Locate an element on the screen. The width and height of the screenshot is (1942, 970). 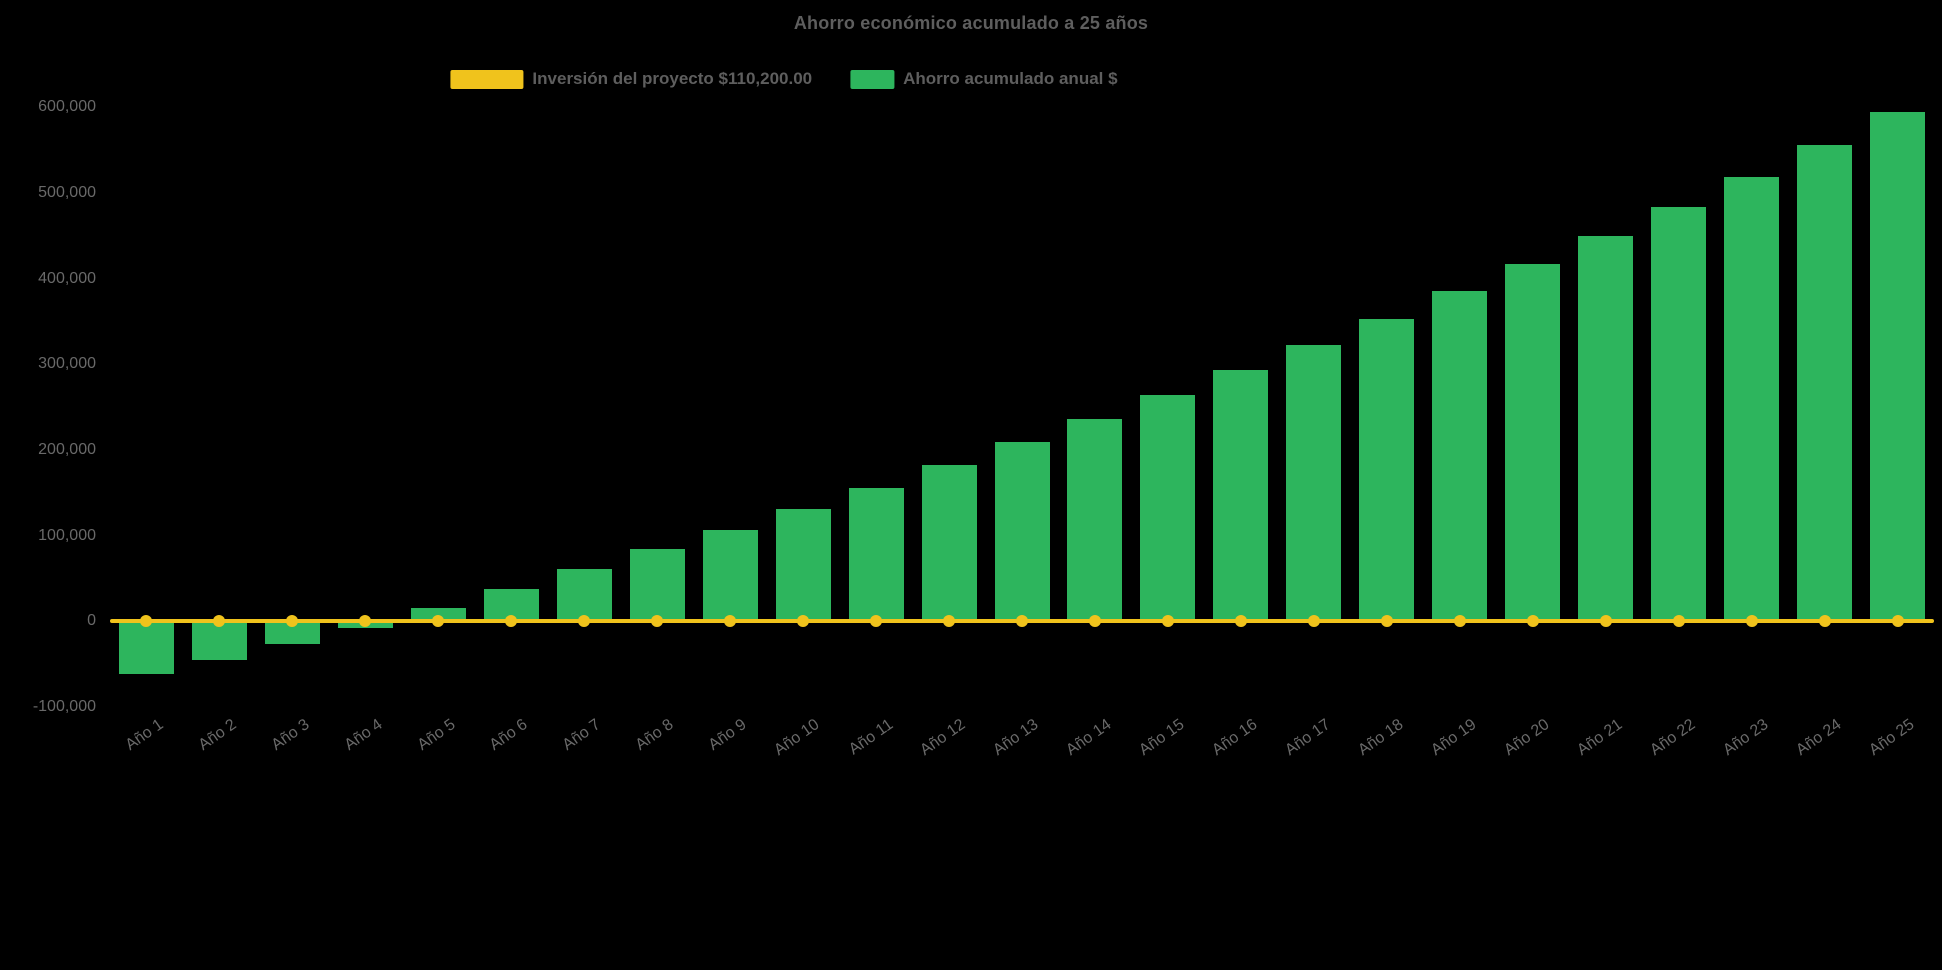
x-axis-tick-label: Año 12 is located at coordinates (943, 738).